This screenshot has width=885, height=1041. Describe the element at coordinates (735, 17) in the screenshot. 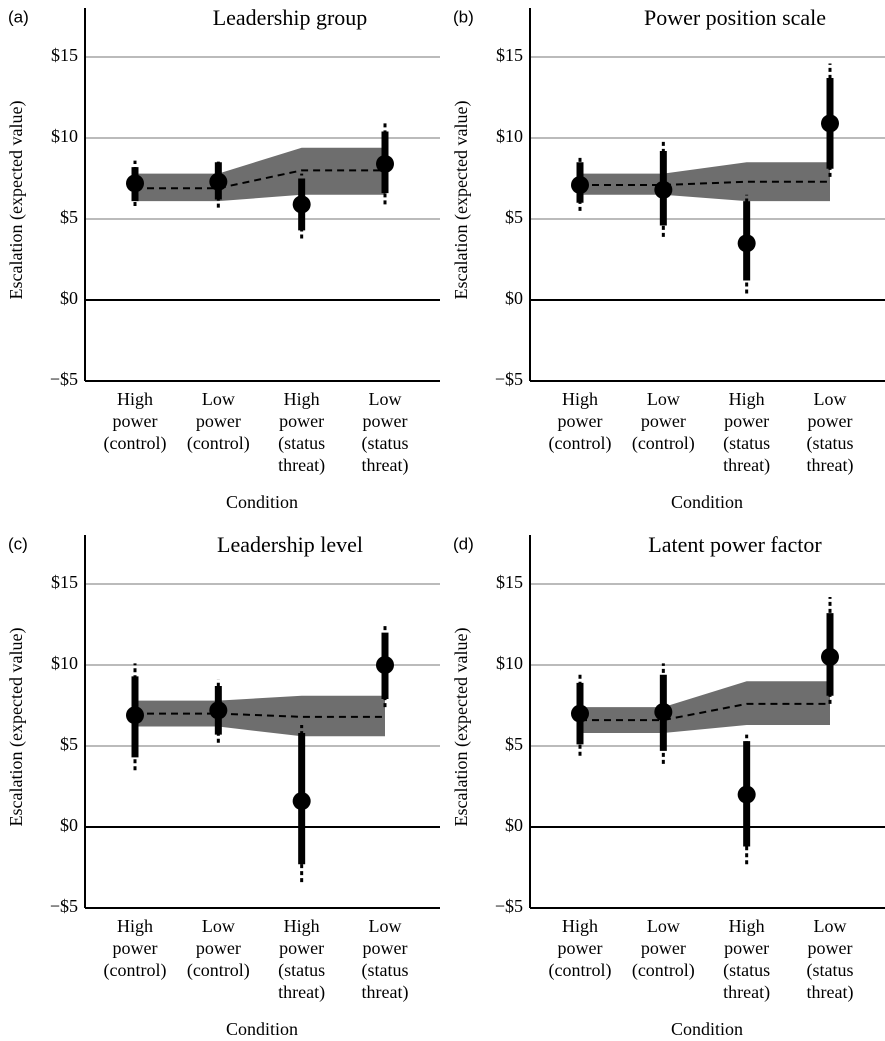

I see `panel-title: Power position scale` at that location.